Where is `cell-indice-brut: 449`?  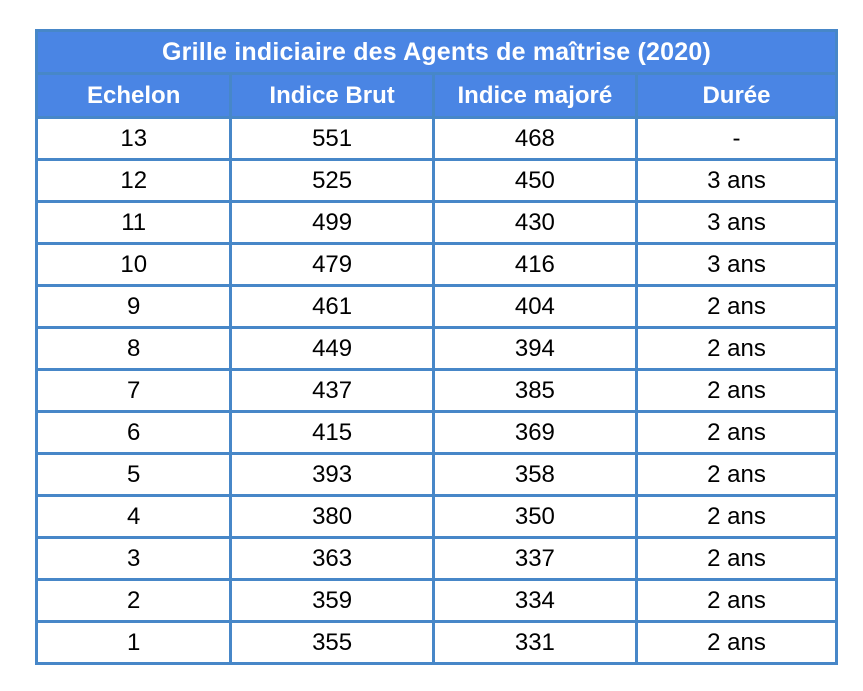 cell-indice-brut: 449 is located at coordinates (332, 348).